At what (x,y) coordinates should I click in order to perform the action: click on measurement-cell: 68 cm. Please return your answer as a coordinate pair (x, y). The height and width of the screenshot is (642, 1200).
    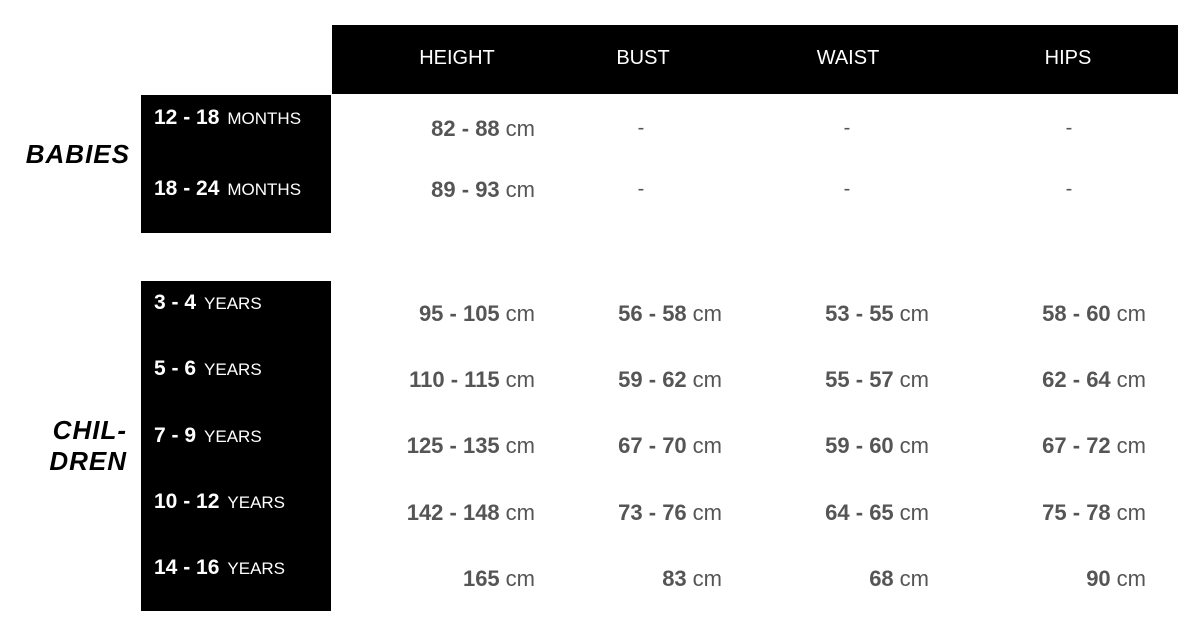
    Looking at the image, I should click on (899, 579).